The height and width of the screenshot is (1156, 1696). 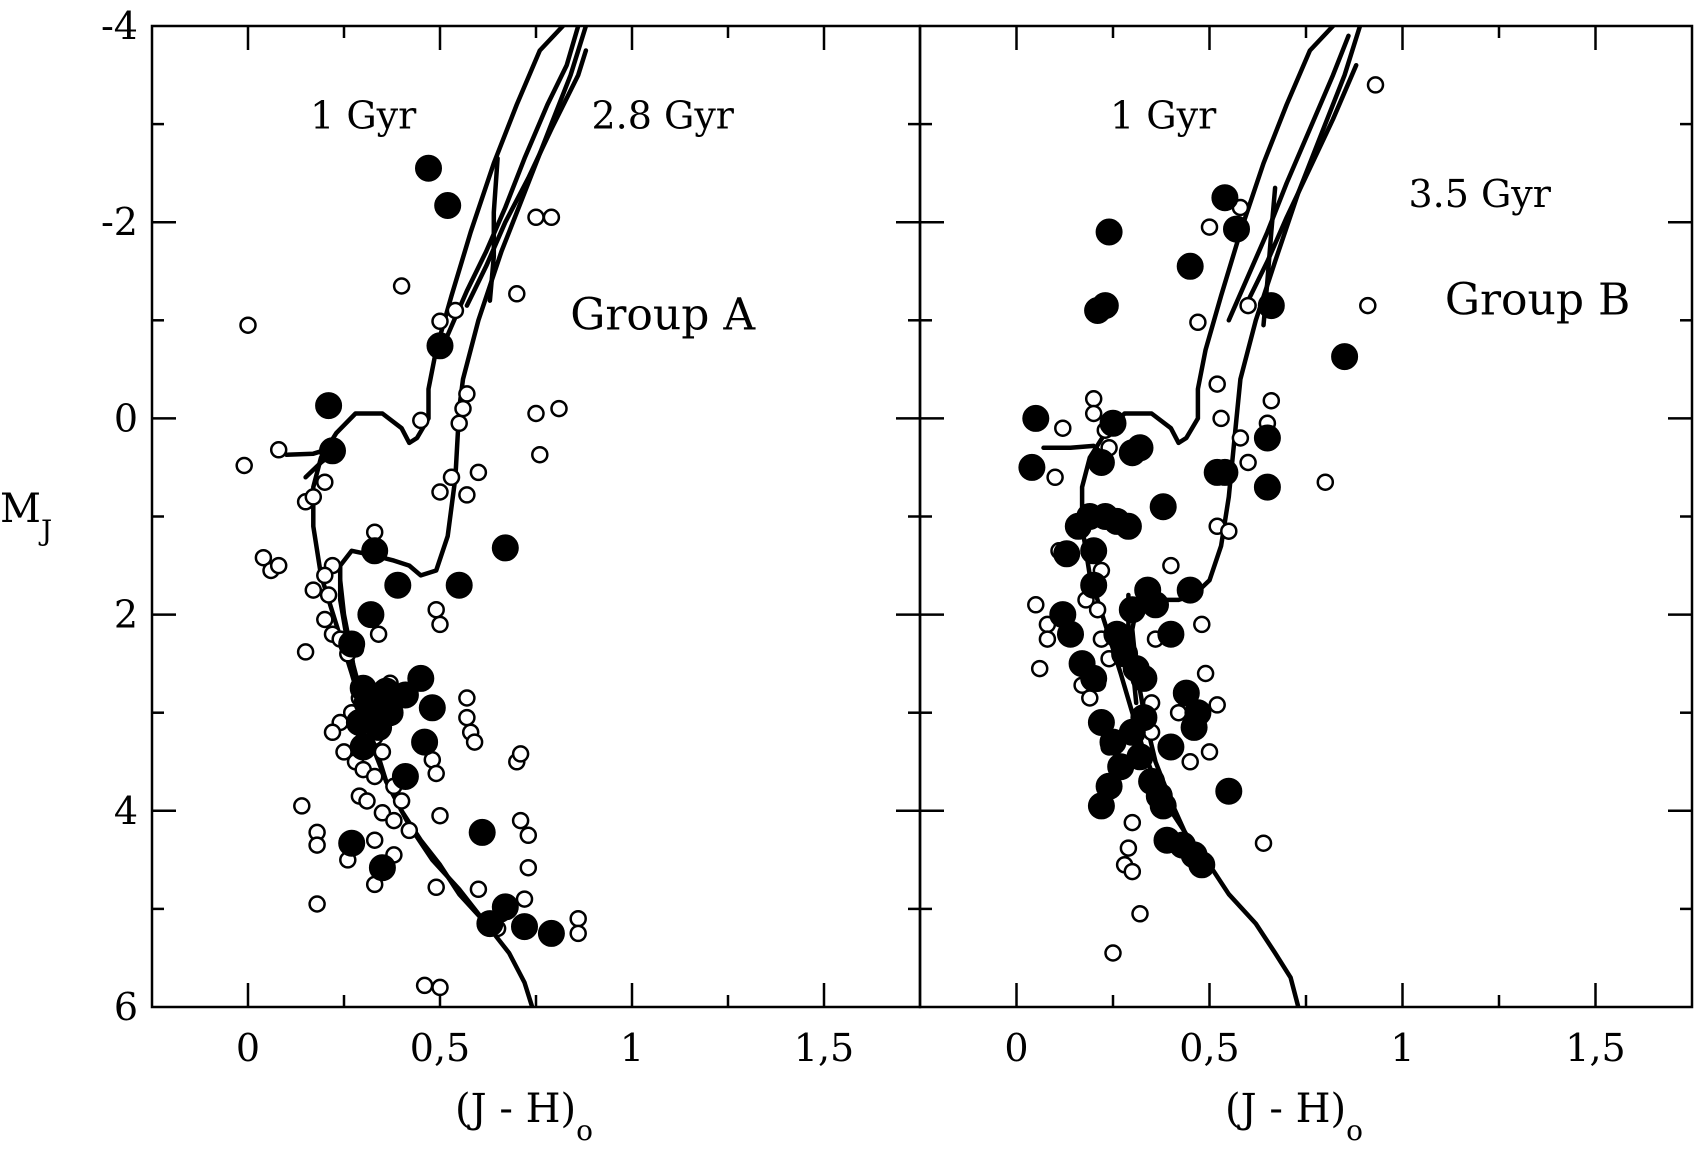 What do you see at coordinates (584, 1130) in the screenshot?
I see `x-axis-label-sub: o` at bounding box center [584, 1130].